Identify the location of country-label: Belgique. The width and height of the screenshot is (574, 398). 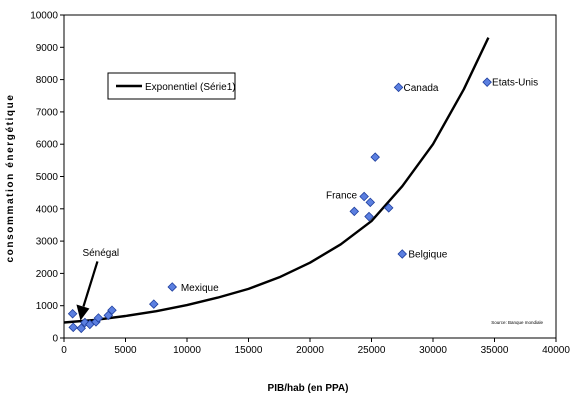
(427, 255).